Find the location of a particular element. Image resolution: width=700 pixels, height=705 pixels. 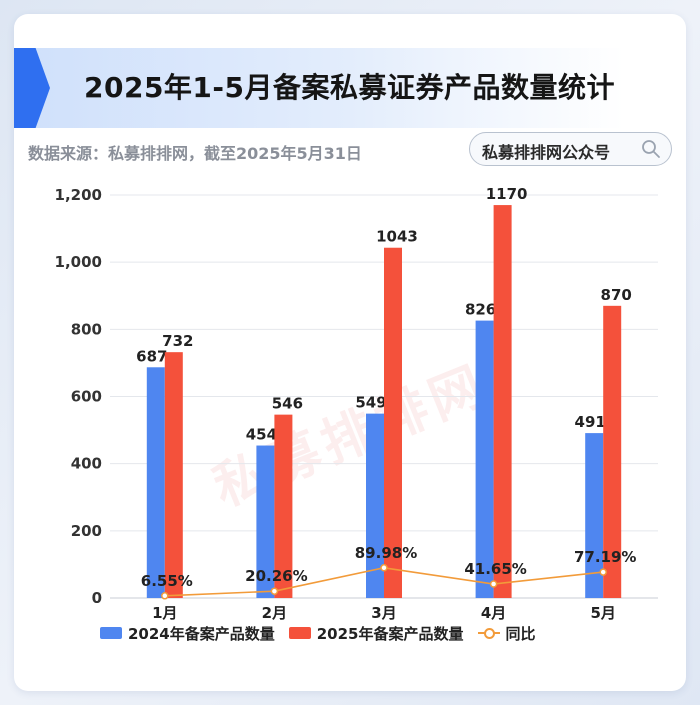

bar-value-label: 454 is located at coordinates (261, 435).